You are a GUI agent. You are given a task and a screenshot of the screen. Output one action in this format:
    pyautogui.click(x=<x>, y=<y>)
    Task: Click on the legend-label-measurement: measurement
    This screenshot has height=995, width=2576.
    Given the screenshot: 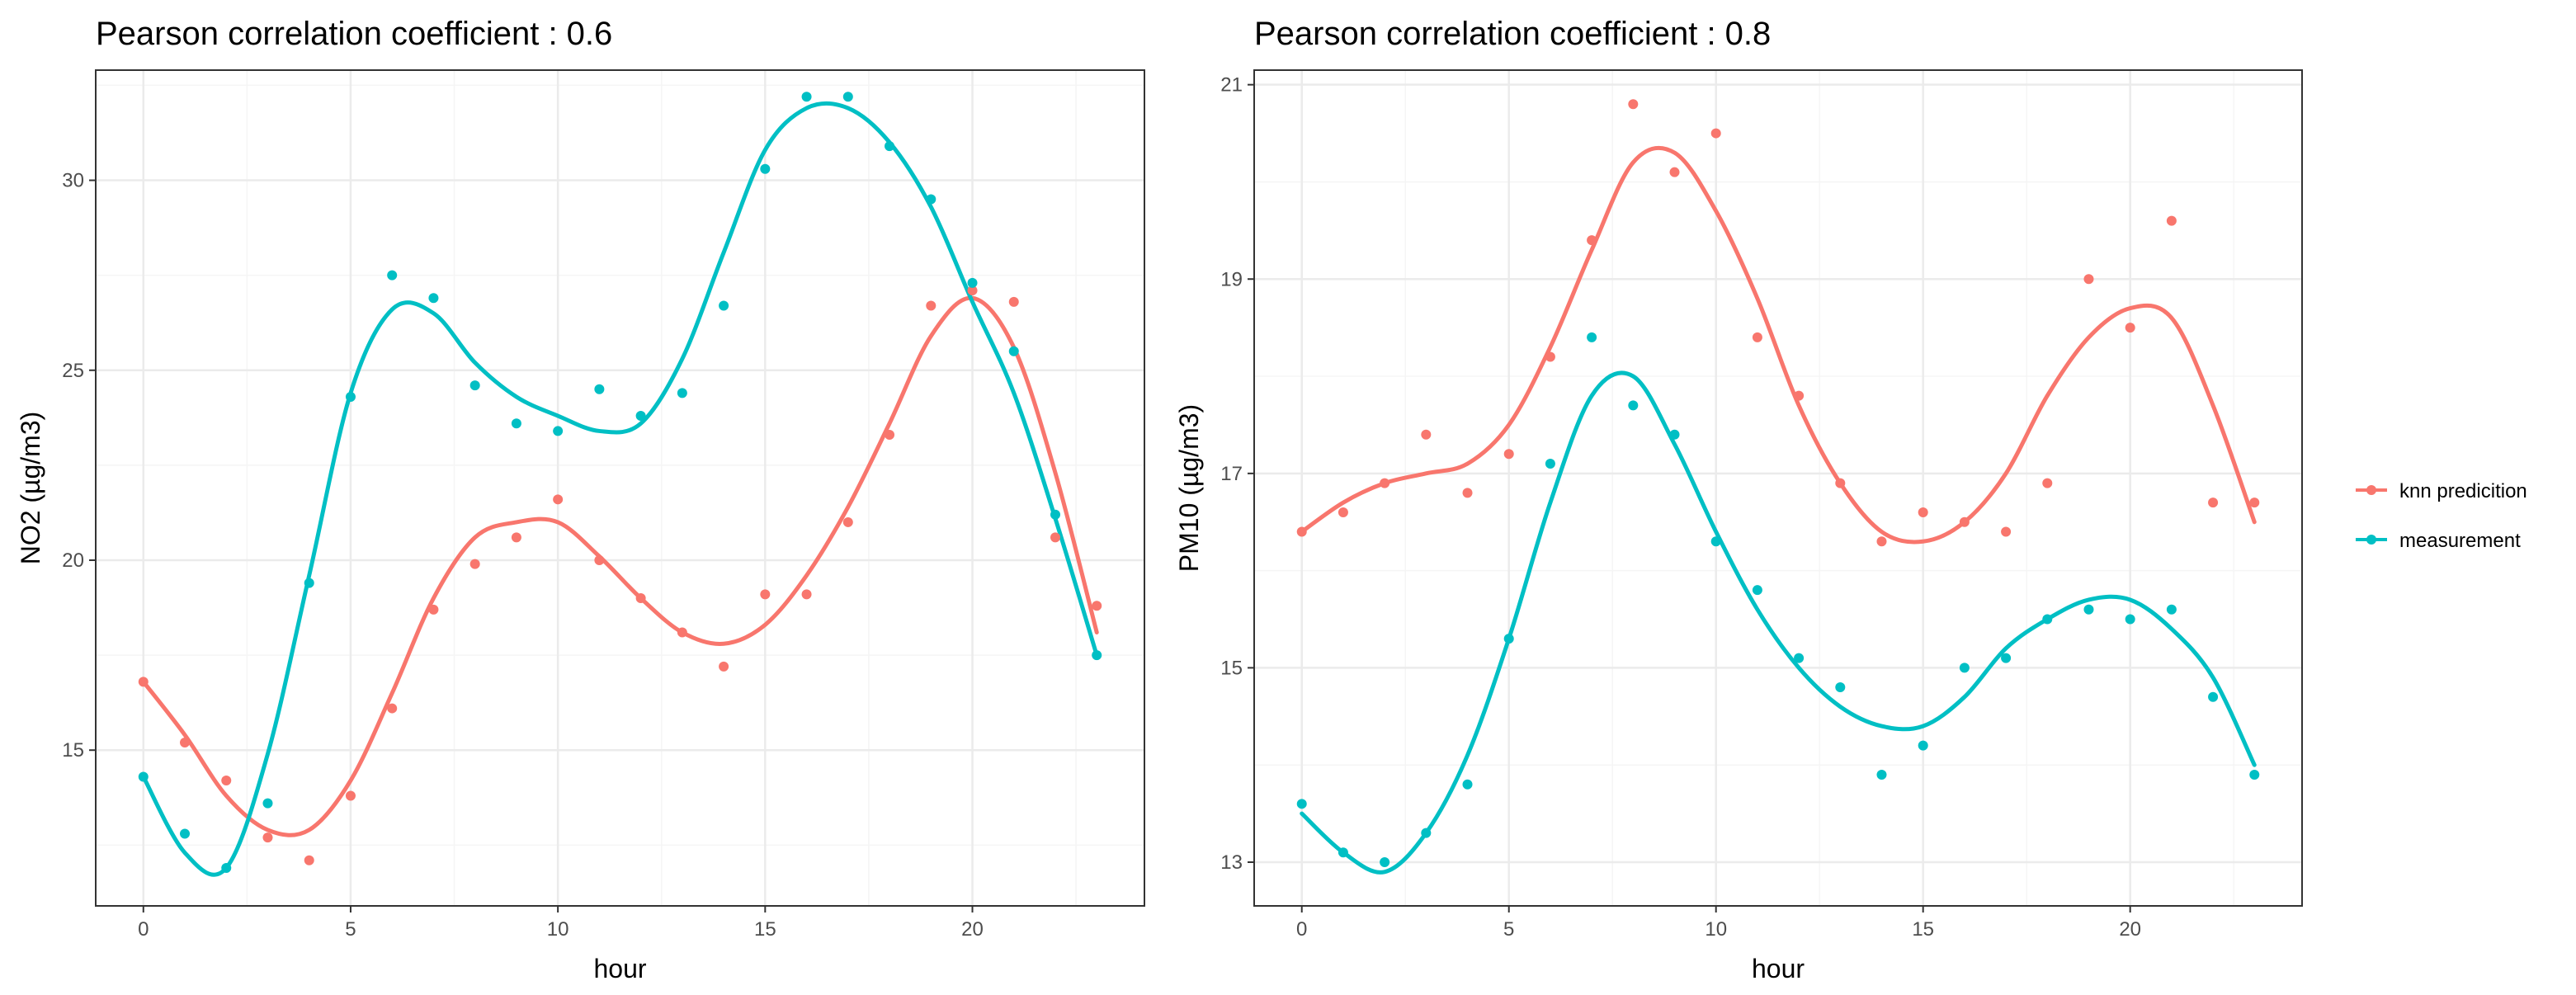 What is the action you would take?
    pyautogui.click(x=2460, y=541)
    